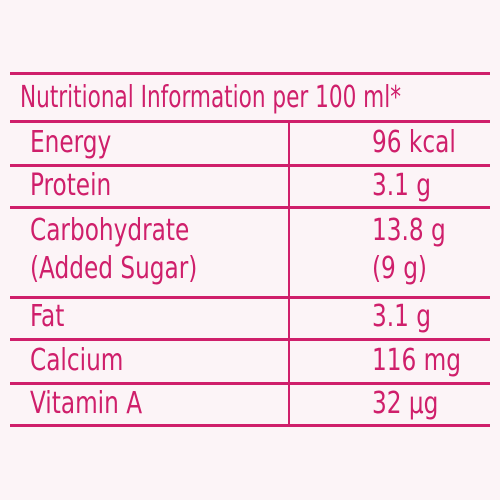 Image resolution: width=500 pixels, height=500 pixels. I want to click on table-title: Nutritional Information per 100 ml*, so click(210, 97).